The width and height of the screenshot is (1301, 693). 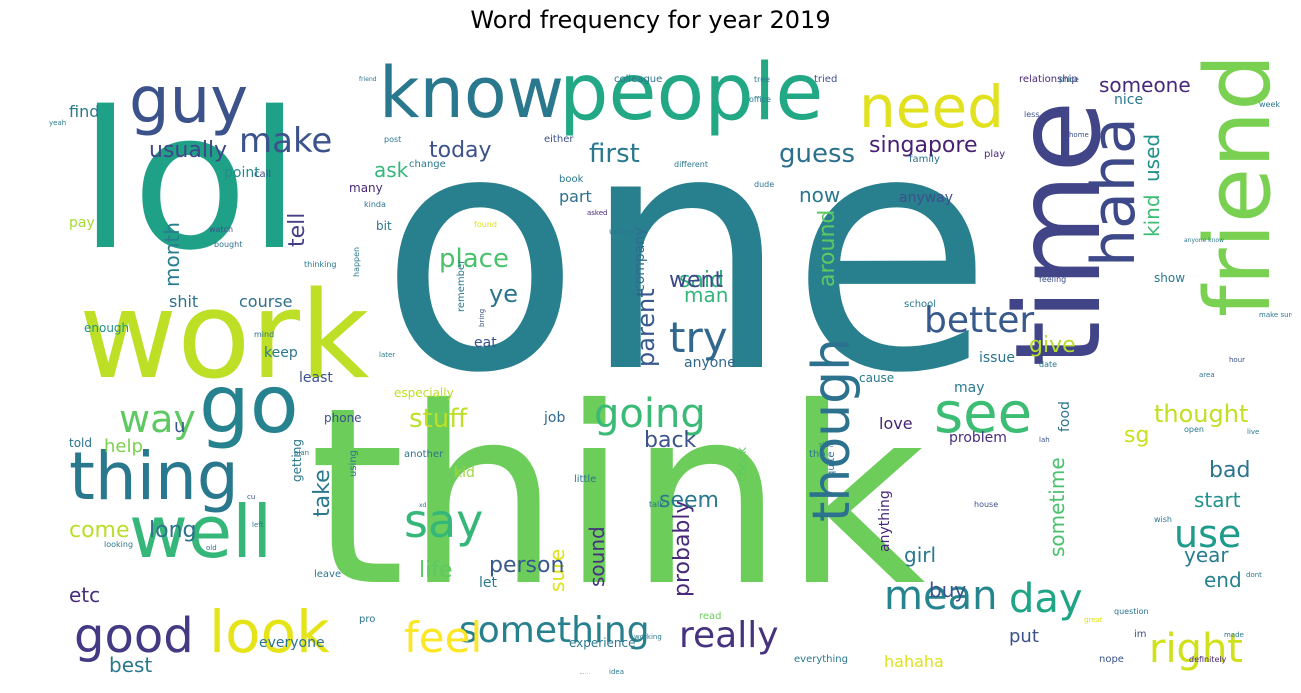 I want to click on word-old: old, so click(x=211, y=548).